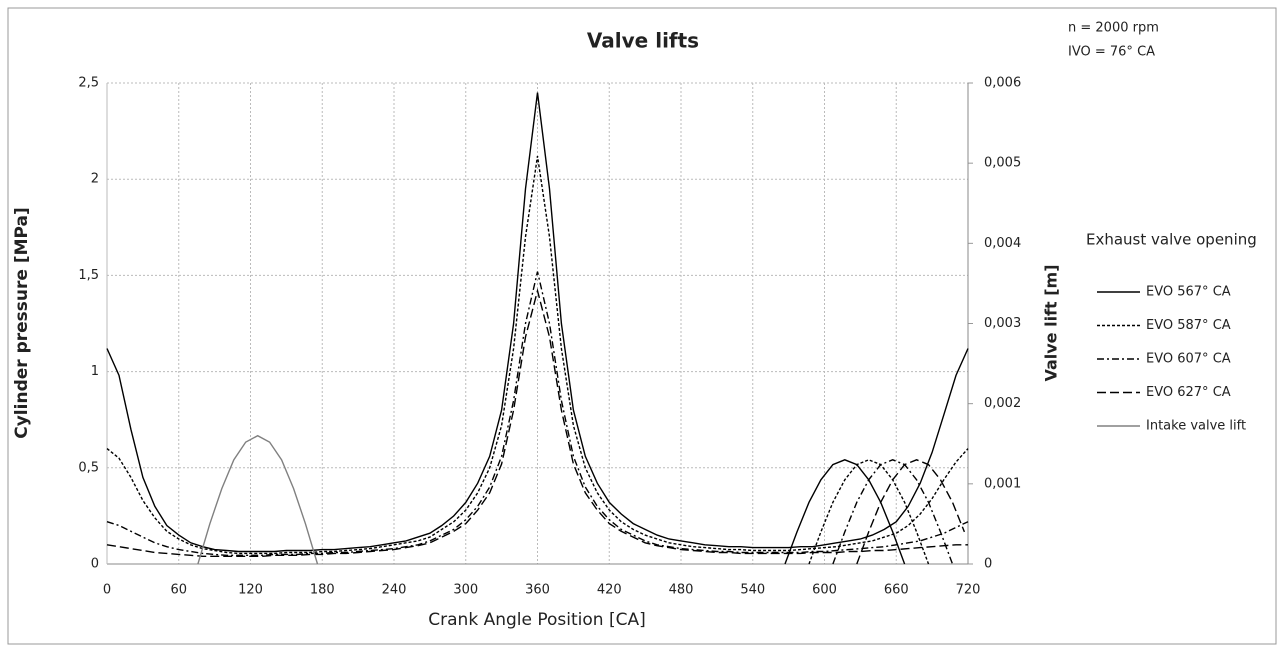  What do you see at coordinates (643, 41) in the screenshot?
I see `chart-title: Valve lifts` at bounding box center [643, 41].